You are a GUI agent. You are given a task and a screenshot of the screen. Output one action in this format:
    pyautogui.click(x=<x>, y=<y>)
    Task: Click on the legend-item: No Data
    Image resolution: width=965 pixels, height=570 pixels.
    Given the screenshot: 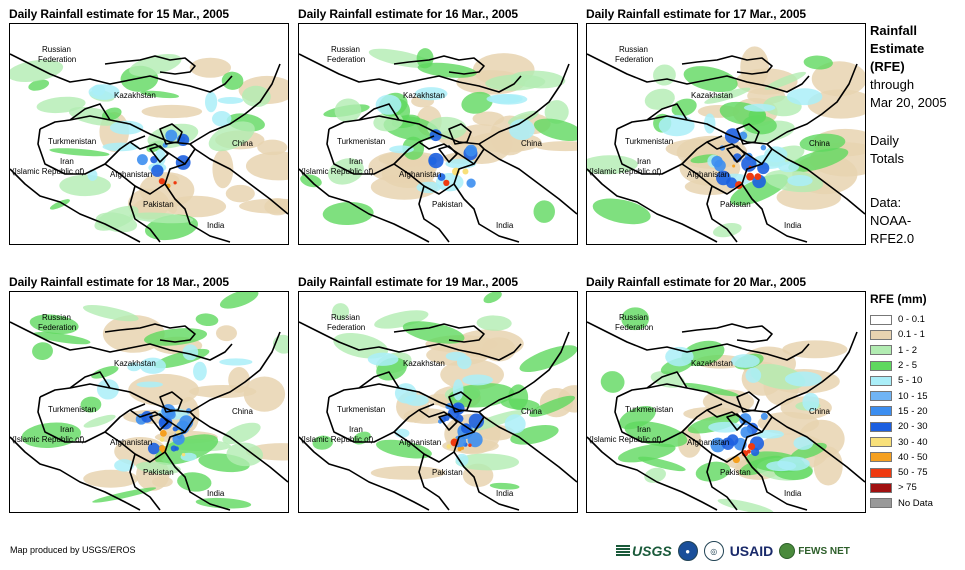 What is the action you would take?
    pyautogui.click(x=917, y=503)
    